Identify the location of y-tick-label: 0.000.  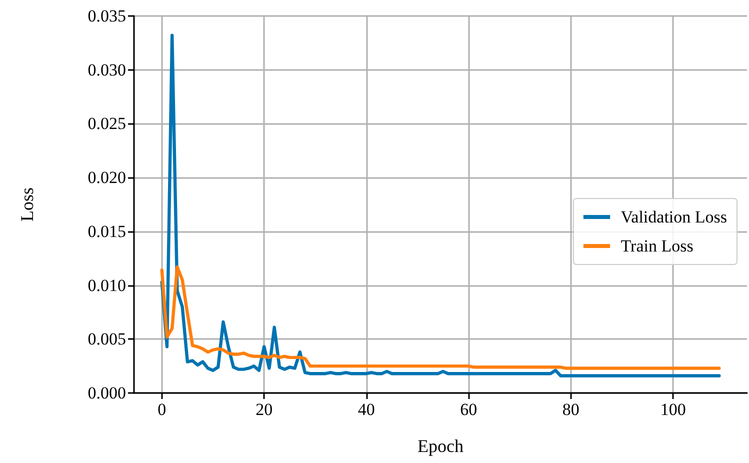
(107, 393).